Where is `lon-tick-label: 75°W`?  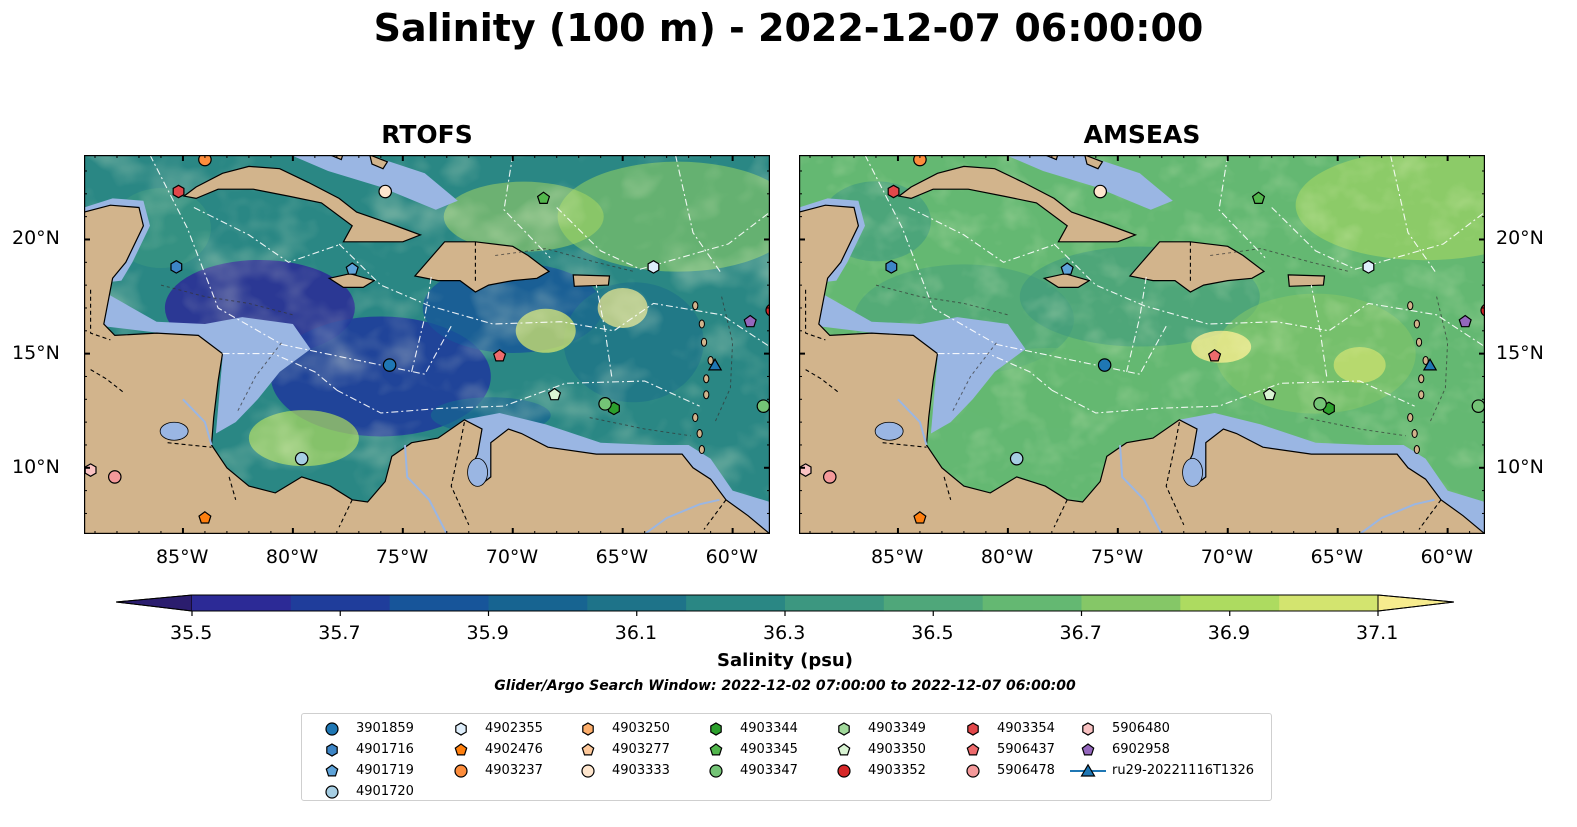 lon-tick-label: 75°W is located at coordinates (402, 557).